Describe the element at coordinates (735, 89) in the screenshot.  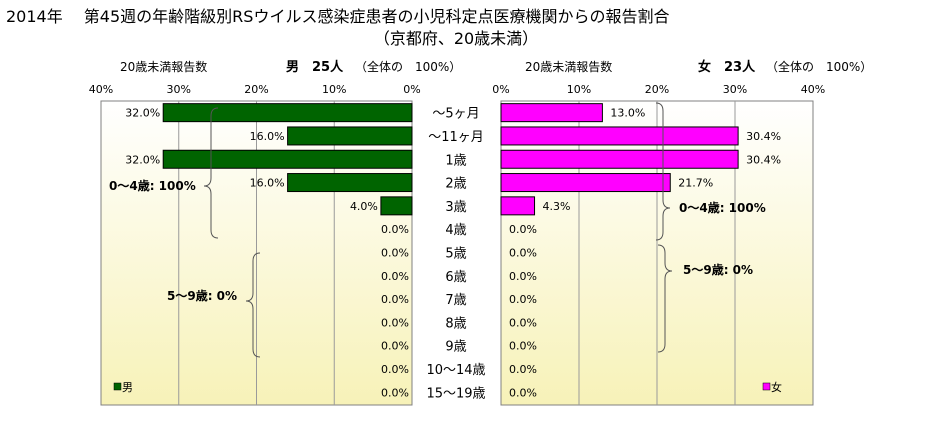
I see `x-tick-right: 30%` at that location.